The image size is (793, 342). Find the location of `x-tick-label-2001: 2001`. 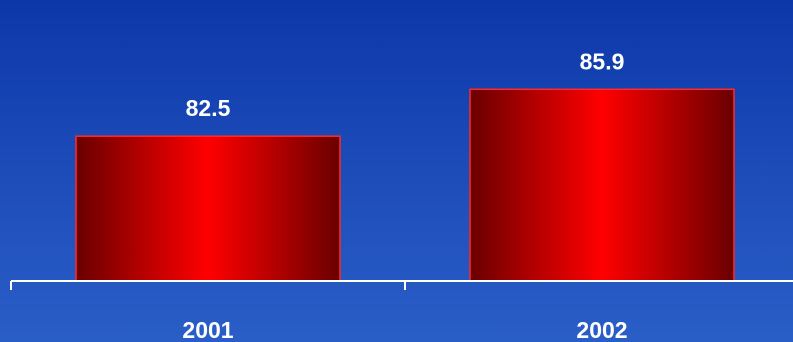

x-tick-label-2001: 2001 is located at coordinates (207, 329).